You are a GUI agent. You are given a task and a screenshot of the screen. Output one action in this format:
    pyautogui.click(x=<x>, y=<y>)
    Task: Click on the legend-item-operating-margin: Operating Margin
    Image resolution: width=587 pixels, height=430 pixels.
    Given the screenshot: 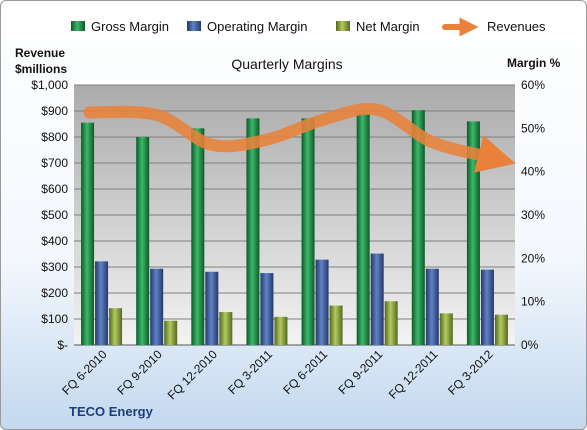 What is the action you would take?
    pyautogui.click(x=247, y=26)
    